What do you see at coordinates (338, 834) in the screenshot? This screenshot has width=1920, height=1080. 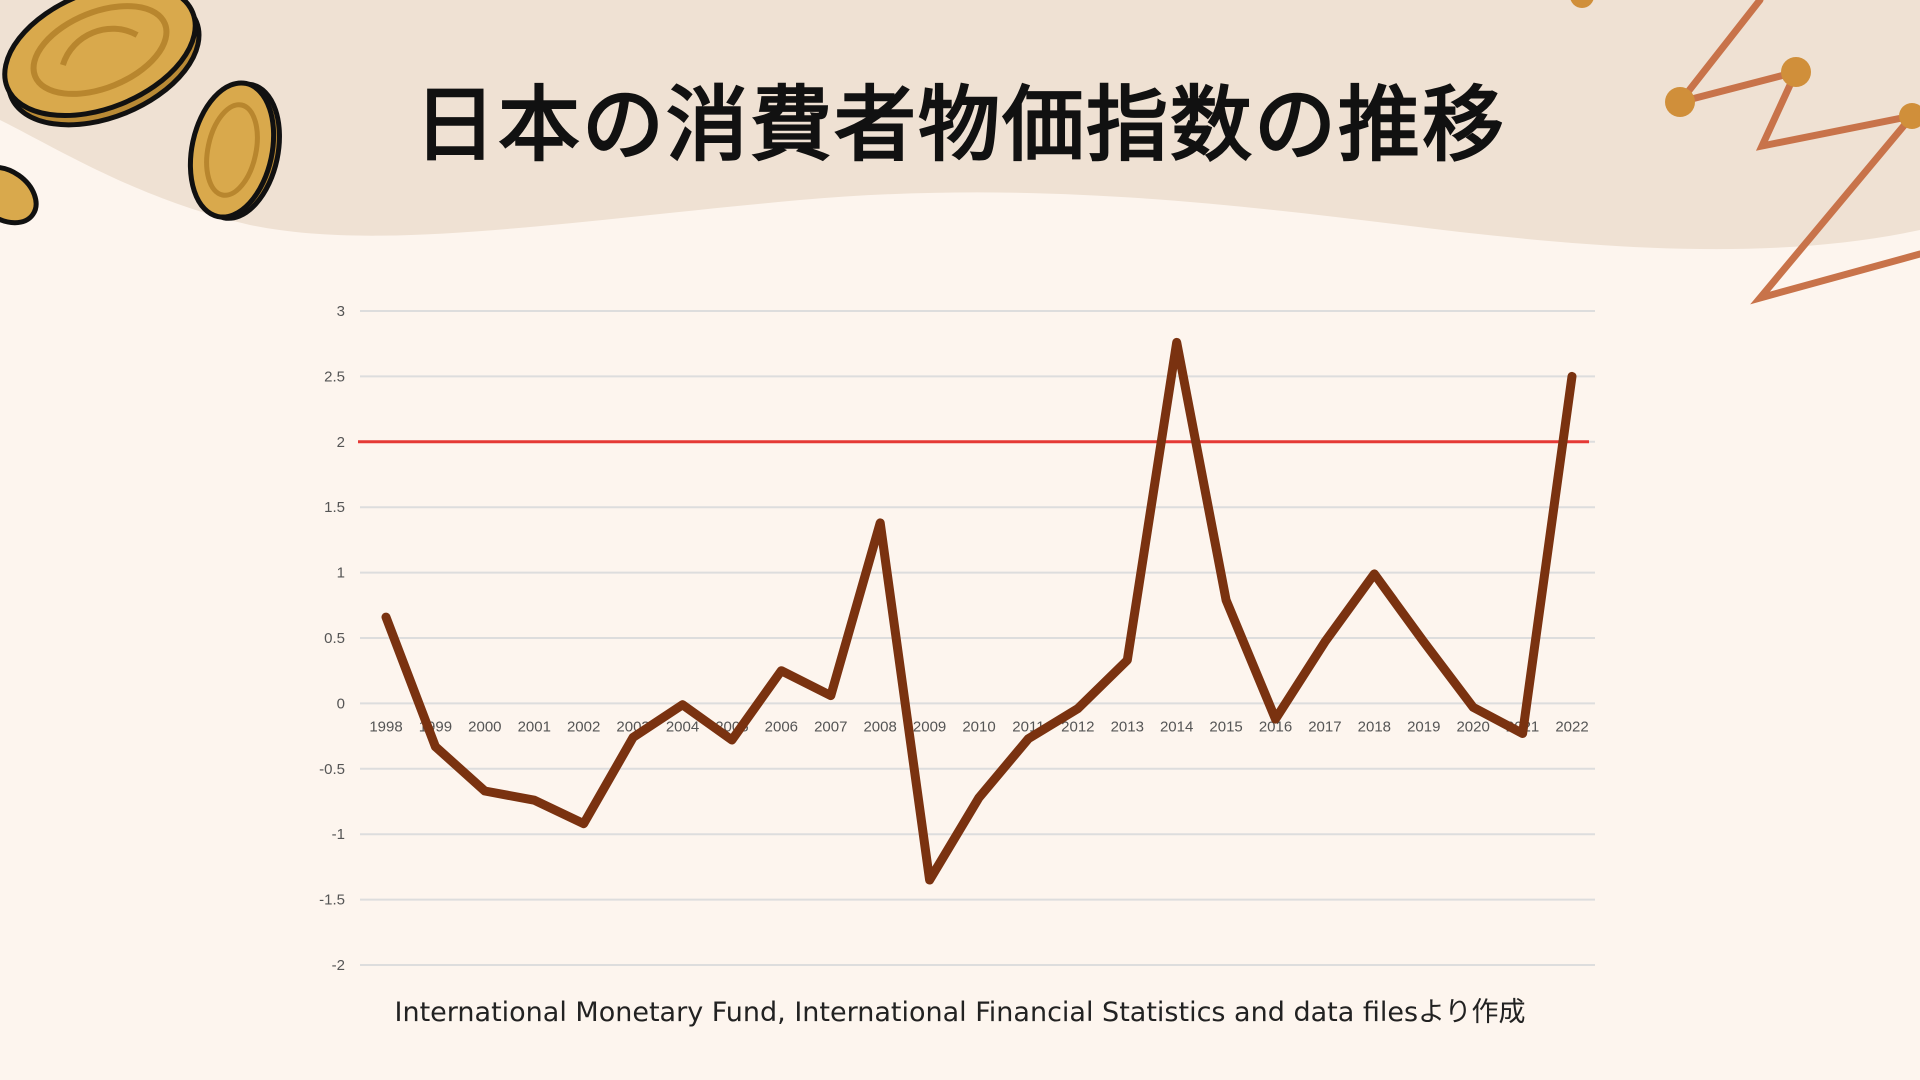 I see `y-tick-label: -1` at bounding box center [338, 834].